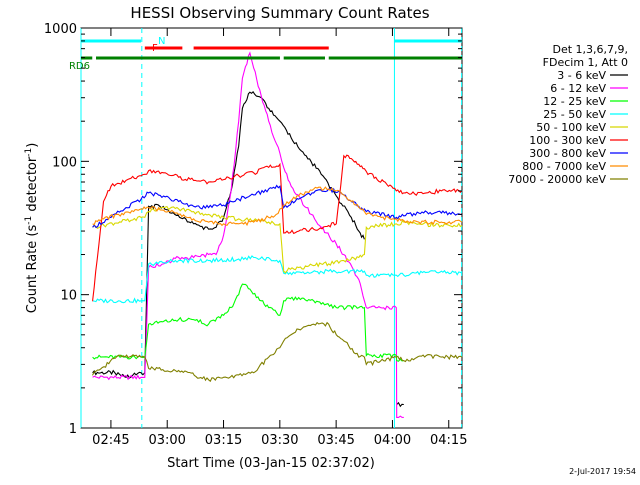 The height and width of the screenshot is (485, 640). I want to click on legend-label-1: 3 - 6 keV, so click(581, 75).